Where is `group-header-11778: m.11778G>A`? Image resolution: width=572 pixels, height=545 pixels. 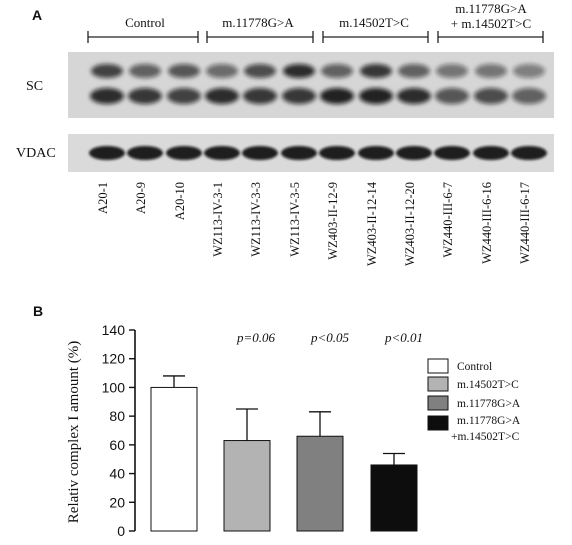
group-header-11778: m.11778G>A is located at coordinates (260, 29).